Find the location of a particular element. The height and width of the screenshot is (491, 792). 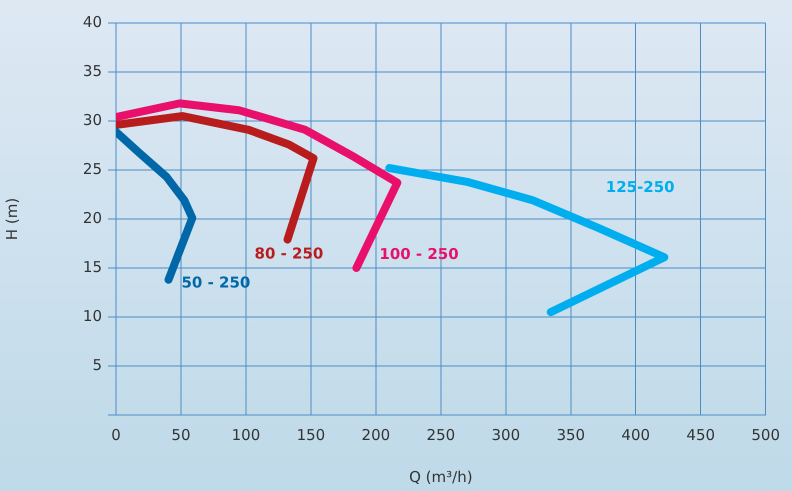

x-tick-label: 0 is located at coordinates (116, 435).